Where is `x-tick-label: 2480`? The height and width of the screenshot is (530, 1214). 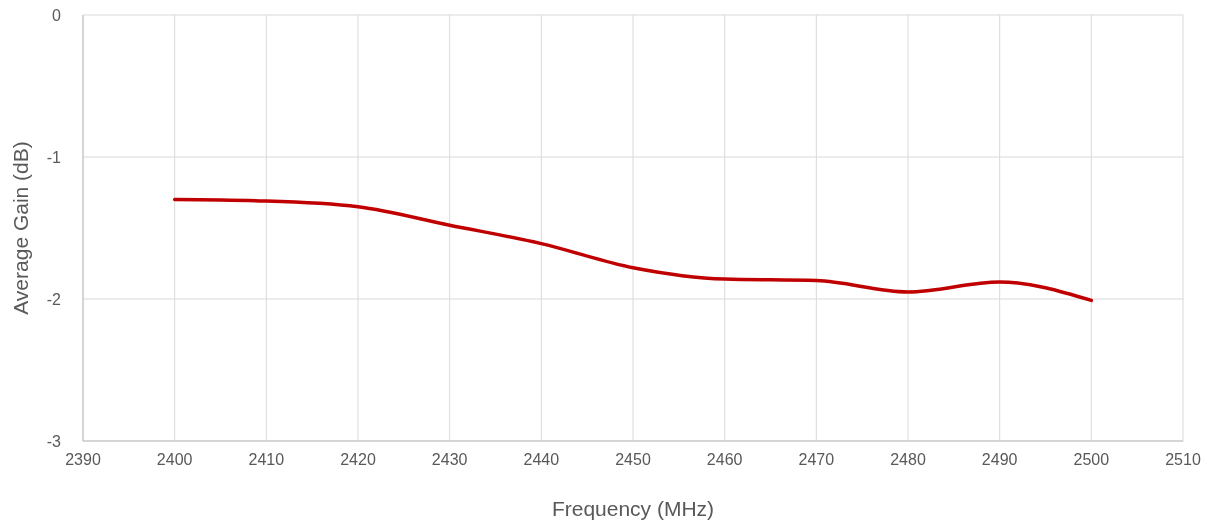
x-tick-label: 2480 is located at coordinates (908, 459).